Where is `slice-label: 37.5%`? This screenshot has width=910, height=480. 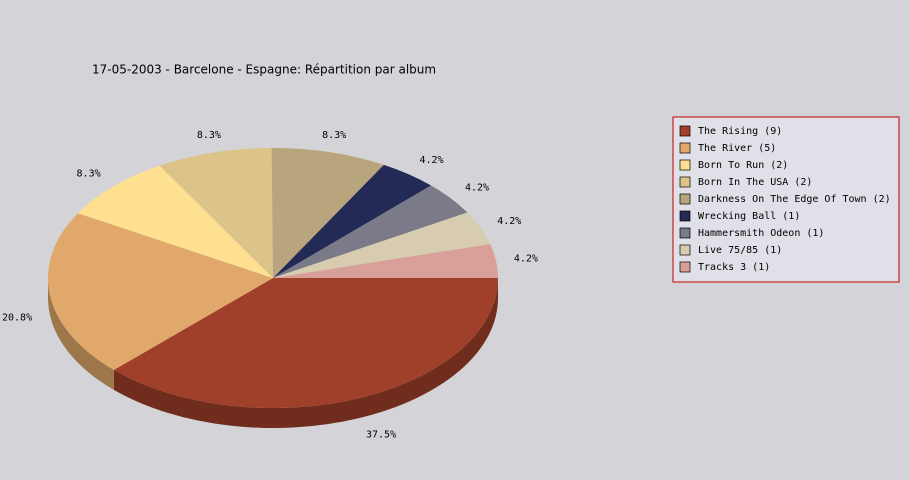 slice-label: 37.5% is located at coordinates (381, 435).